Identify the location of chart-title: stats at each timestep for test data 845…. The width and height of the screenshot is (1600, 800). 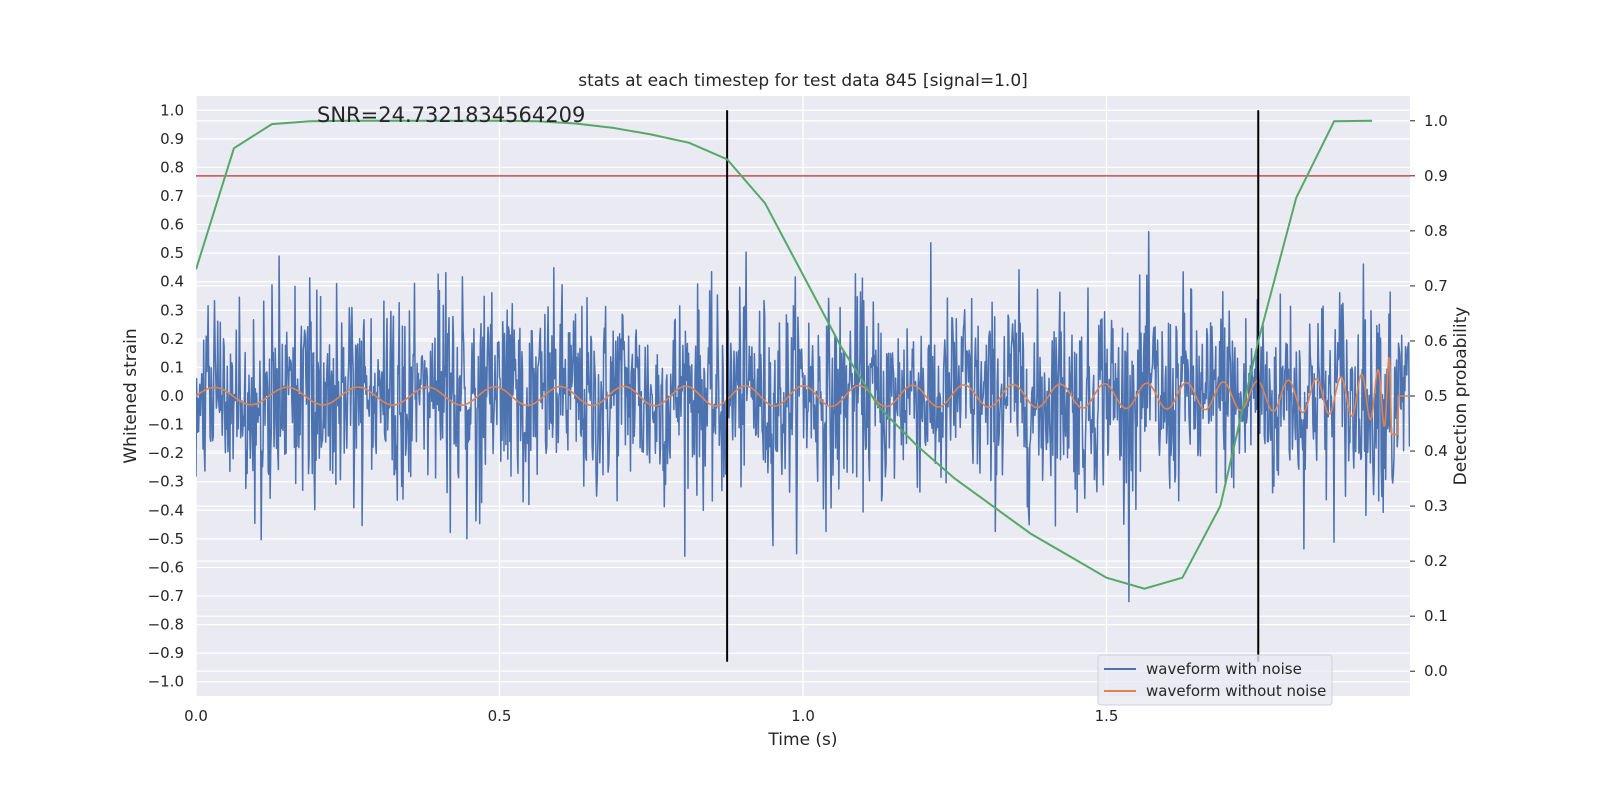
(803, 81).